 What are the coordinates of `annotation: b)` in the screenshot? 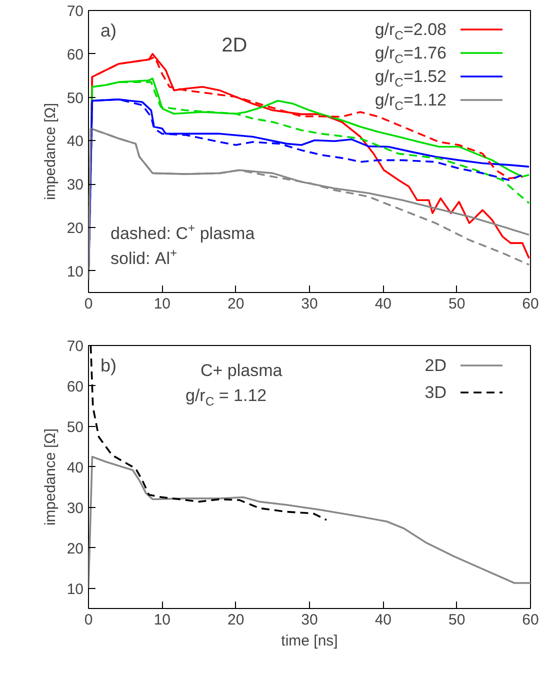 It's located at (108, 366).